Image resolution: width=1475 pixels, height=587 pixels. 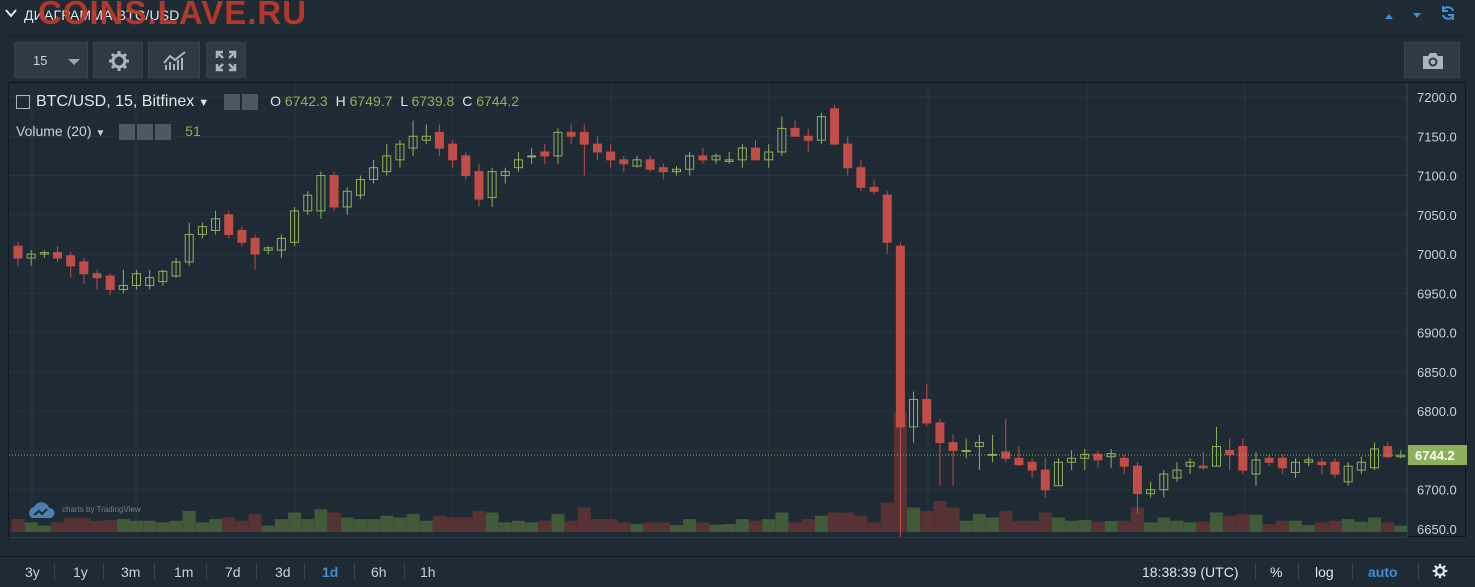 I want to click on interval-select: 15, so click(x=51, y=60).